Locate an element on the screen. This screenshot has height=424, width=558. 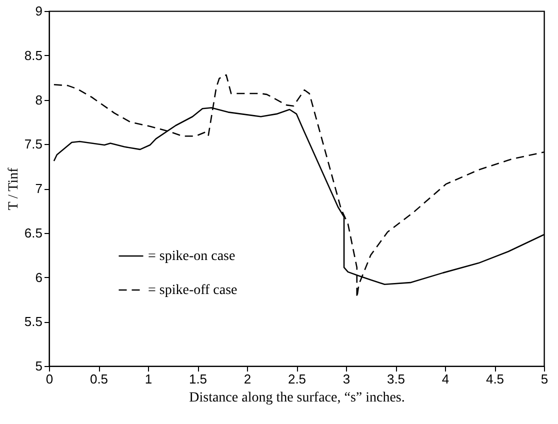
x-tick-label: 3.5 is located at coordinates (396, 379).